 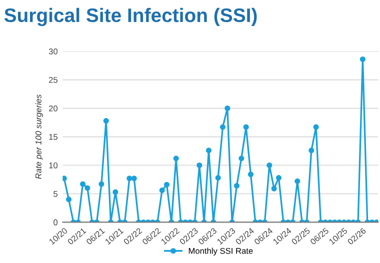 I want to click on y-tick-label: 10, so click(x=53, y=165).